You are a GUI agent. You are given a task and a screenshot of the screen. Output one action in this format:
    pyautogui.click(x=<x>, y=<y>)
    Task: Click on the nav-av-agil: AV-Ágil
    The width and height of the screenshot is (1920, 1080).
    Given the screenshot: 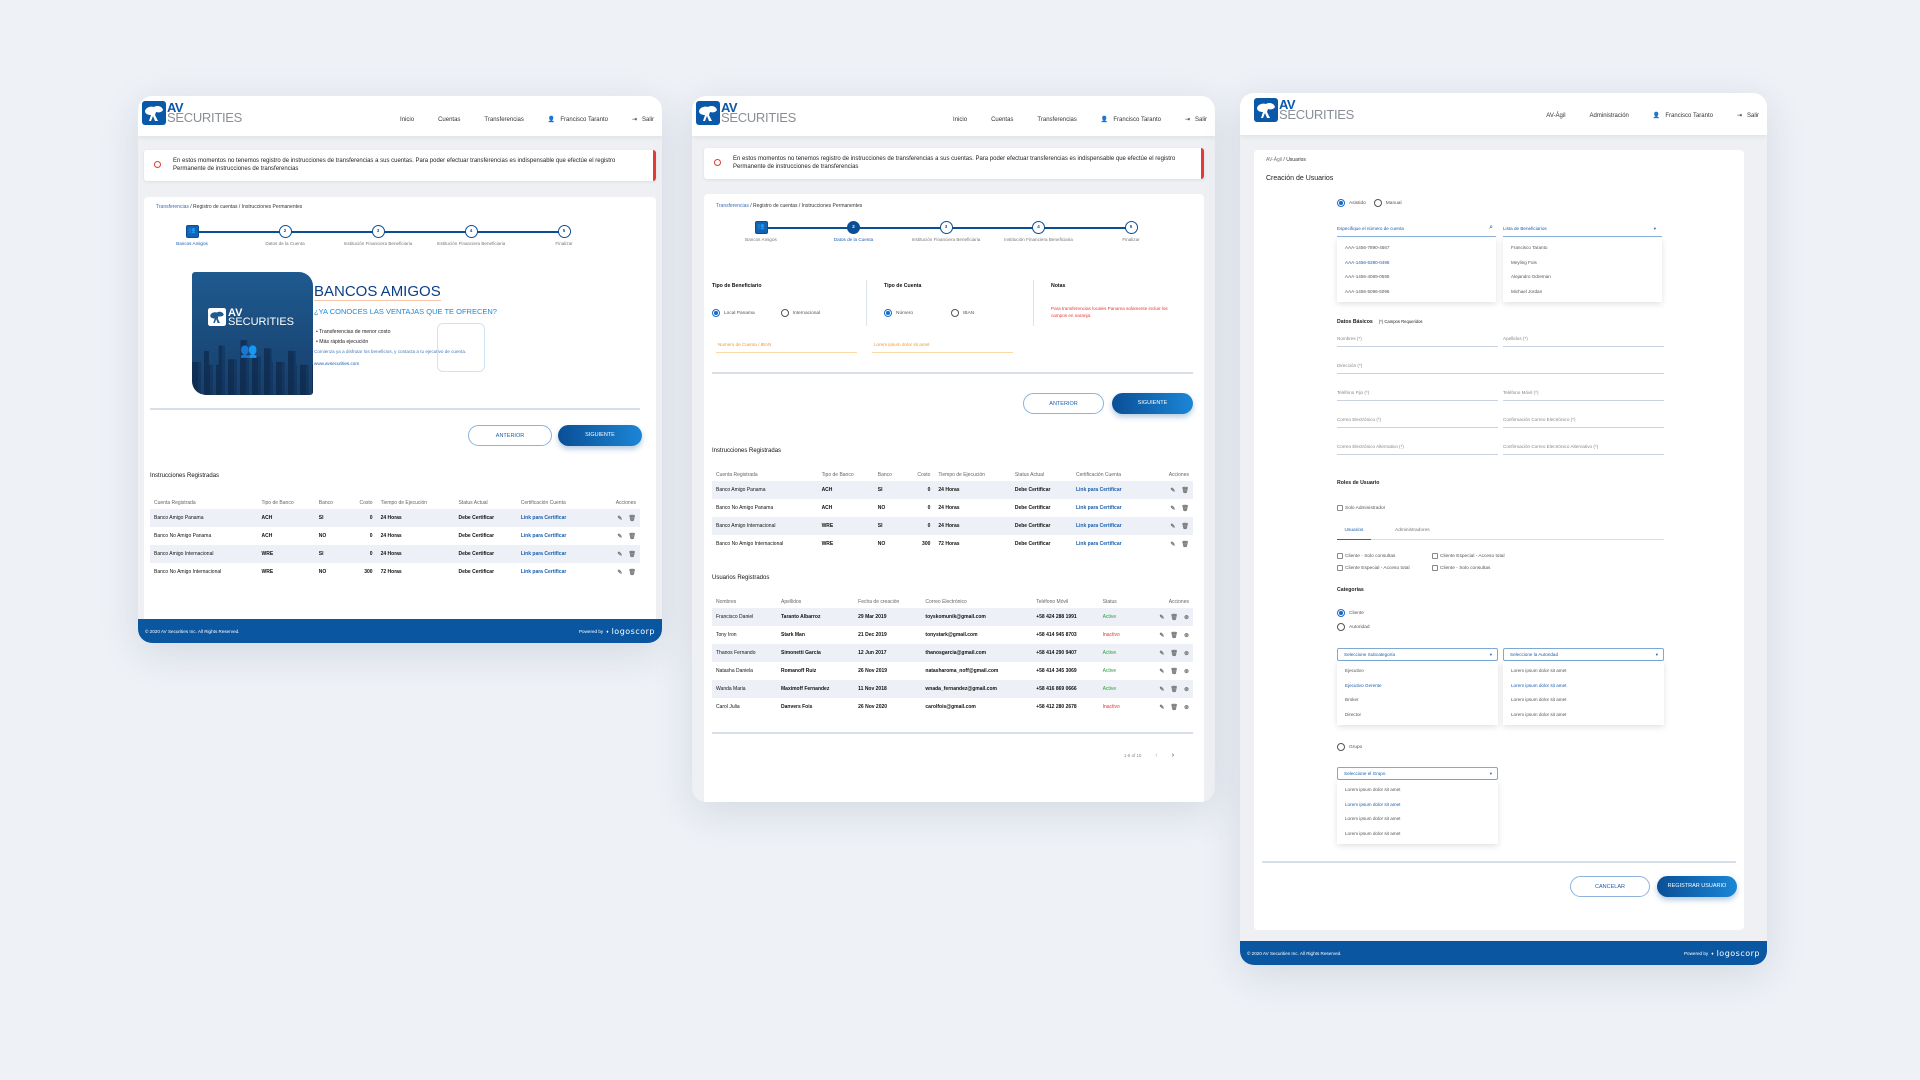 What is the action you would take?
    pyautogui.click(x=1556, y=115)
    